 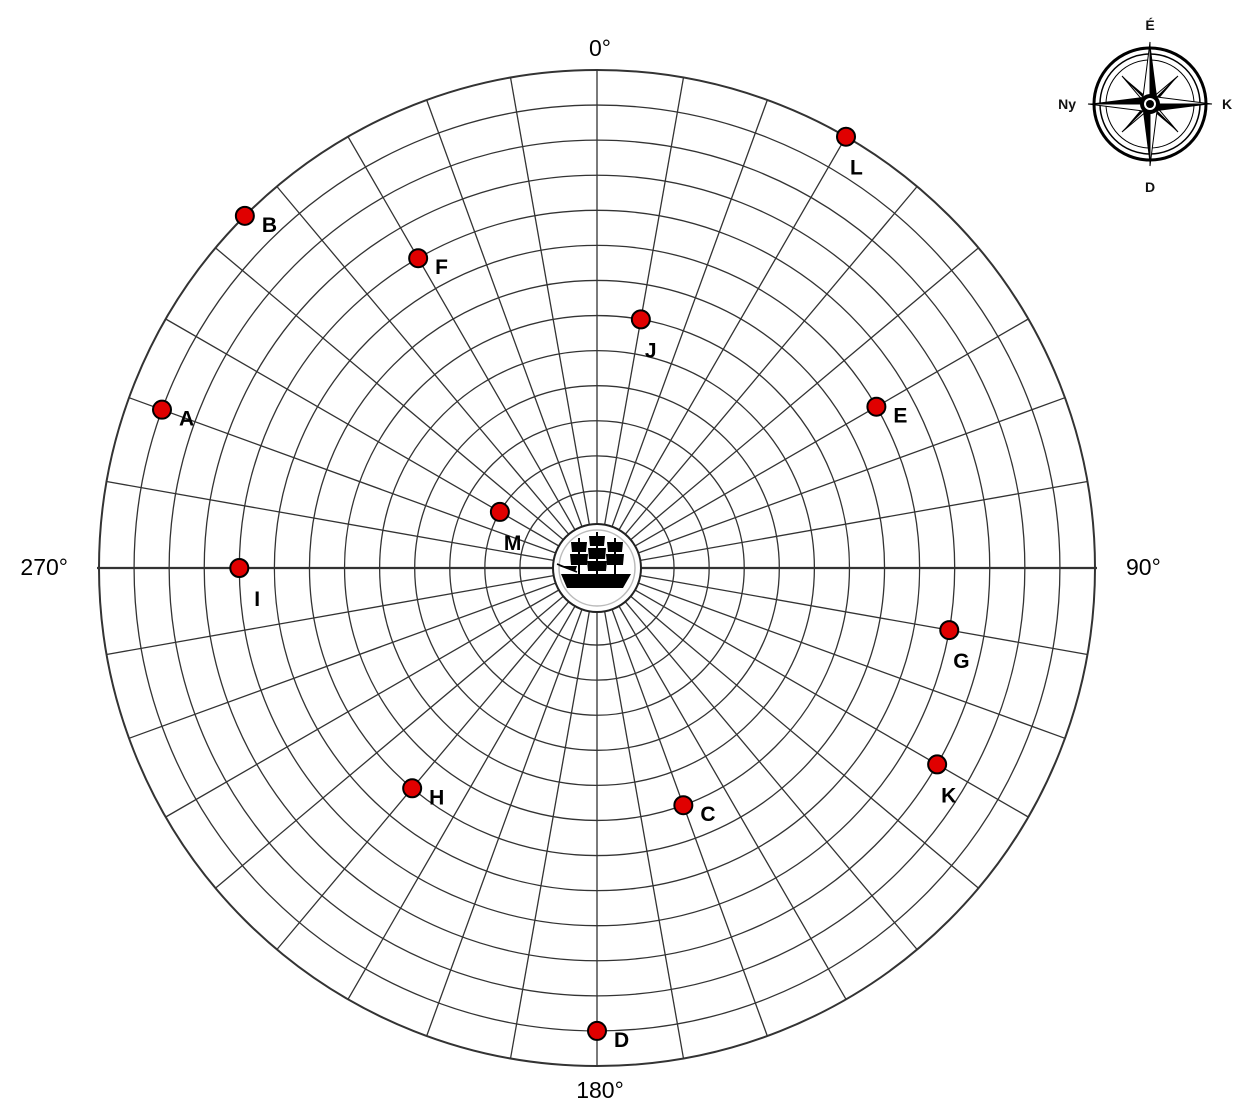 What do you see at coordinates (707, 814) in the screenshot?
I see `point-label: C` at bounding box center [707, 814].